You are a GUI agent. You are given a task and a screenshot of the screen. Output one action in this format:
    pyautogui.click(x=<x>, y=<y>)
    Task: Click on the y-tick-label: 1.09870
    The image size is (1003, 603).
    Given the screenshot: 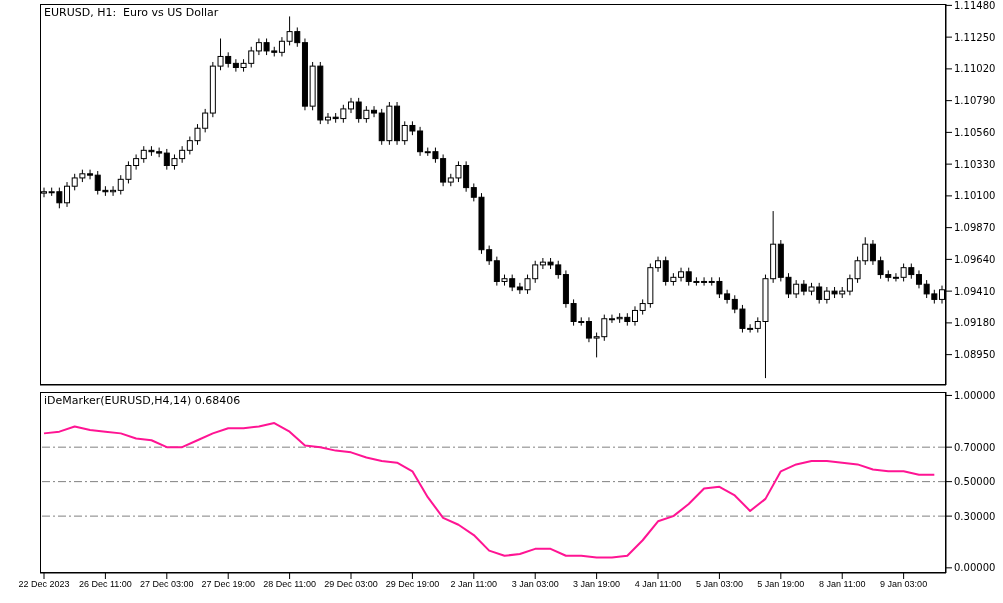 What is the action you would take?
    pyautogui.click(x=975, y=228)
    